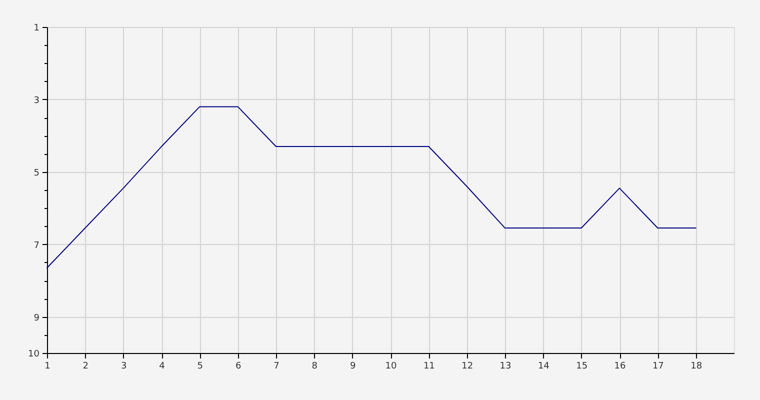 This screenshot has width=760, height=400. Describe the element at coordinates (277, 367) in the screenshot. I see `x-tick-label: 7` at that location.